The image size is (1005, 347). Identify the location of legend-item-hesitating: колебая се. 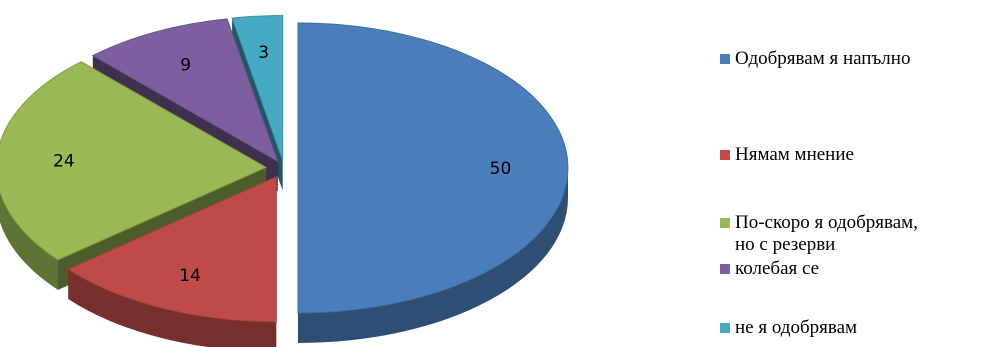
(769, 269).